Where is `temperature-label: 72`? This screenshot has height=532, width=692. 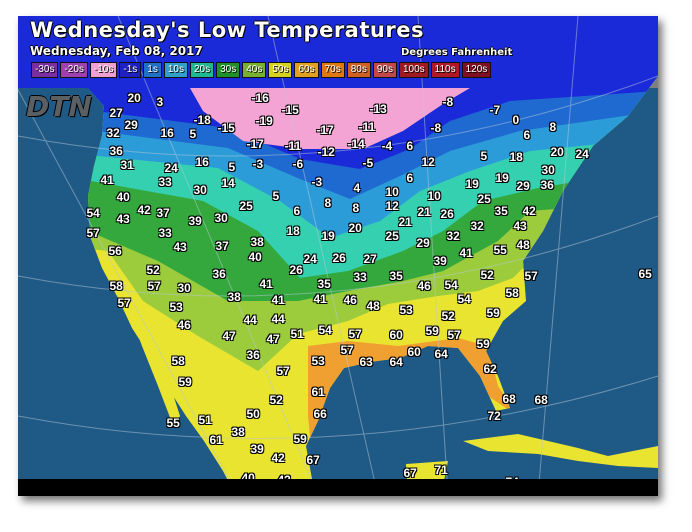 temperature-label: 72 is located at coordinates (494, 415).